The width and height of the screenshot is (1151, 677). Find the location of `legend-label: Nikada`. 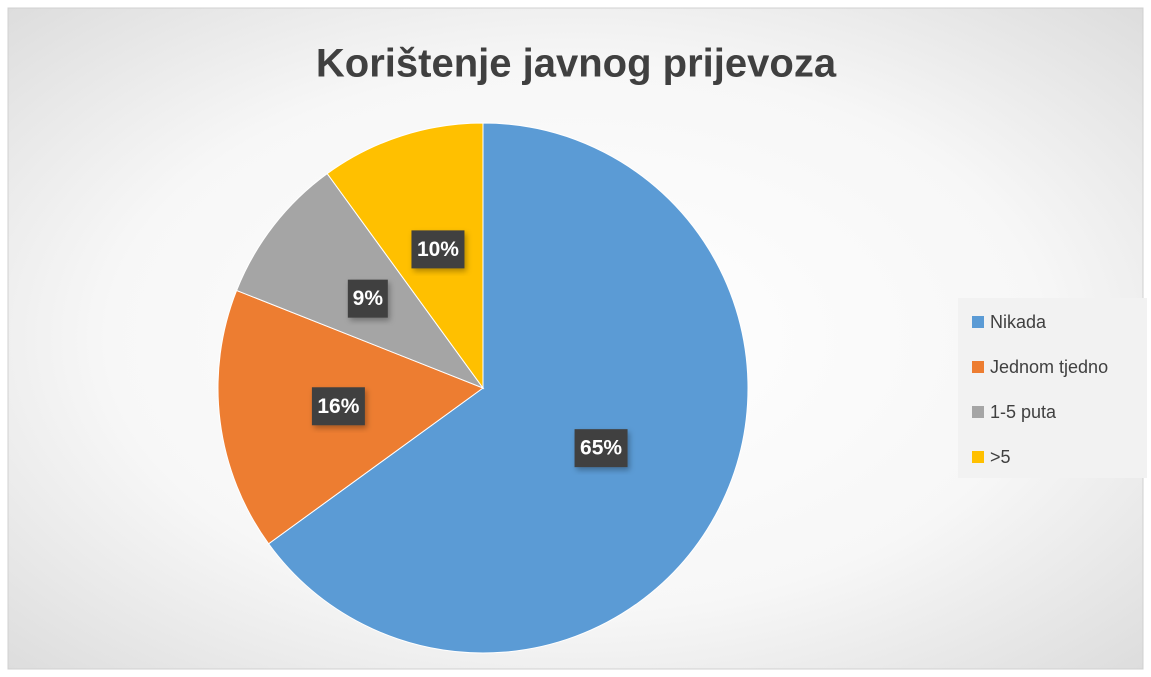

legend-label: Nikada is located at coordinates (1018, 322).